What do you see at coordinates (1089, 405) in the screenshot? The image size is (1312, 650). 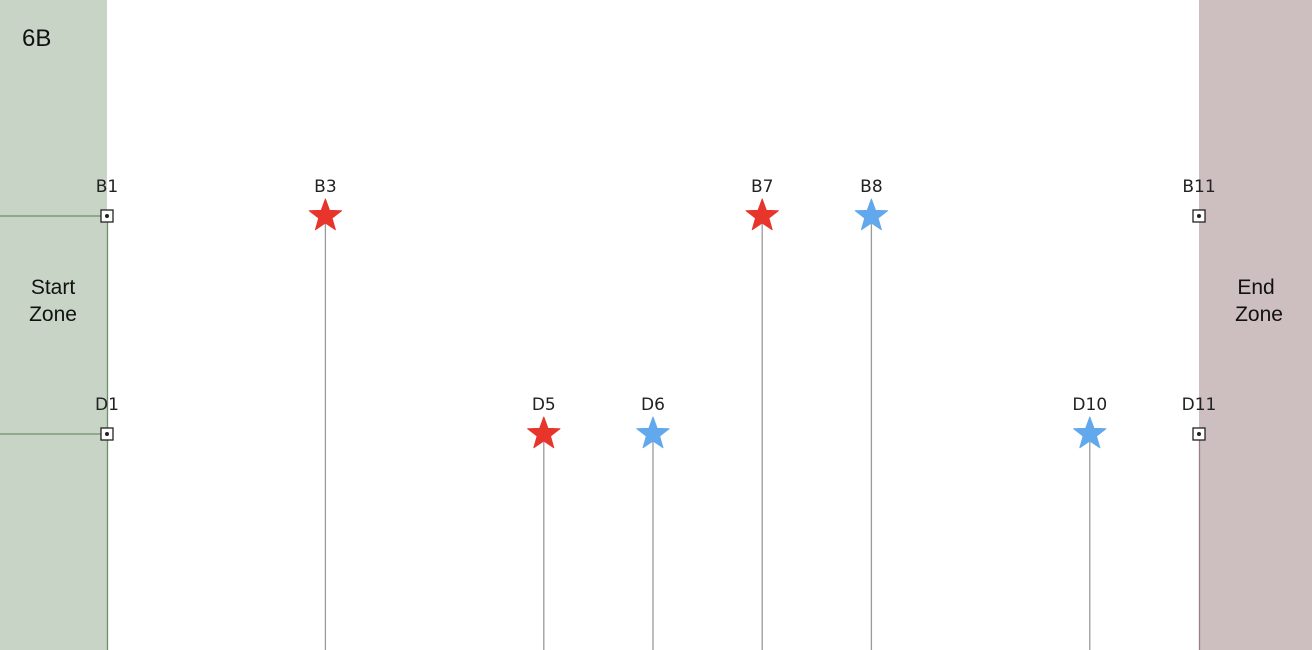 I see `marker-label: D10` at bounding box center [1089, 405].